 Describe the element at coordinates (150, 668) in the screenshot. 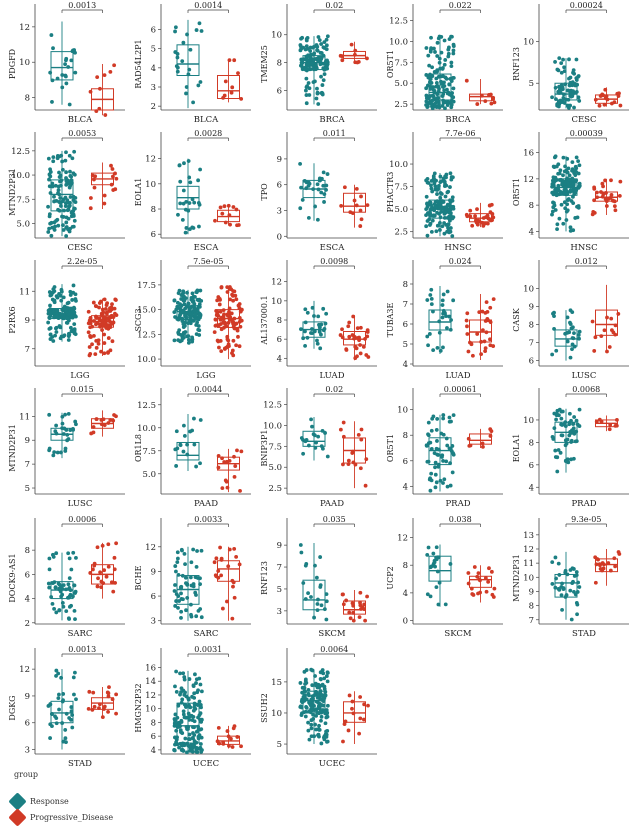

I see `y-tick-label: 16` at that location.